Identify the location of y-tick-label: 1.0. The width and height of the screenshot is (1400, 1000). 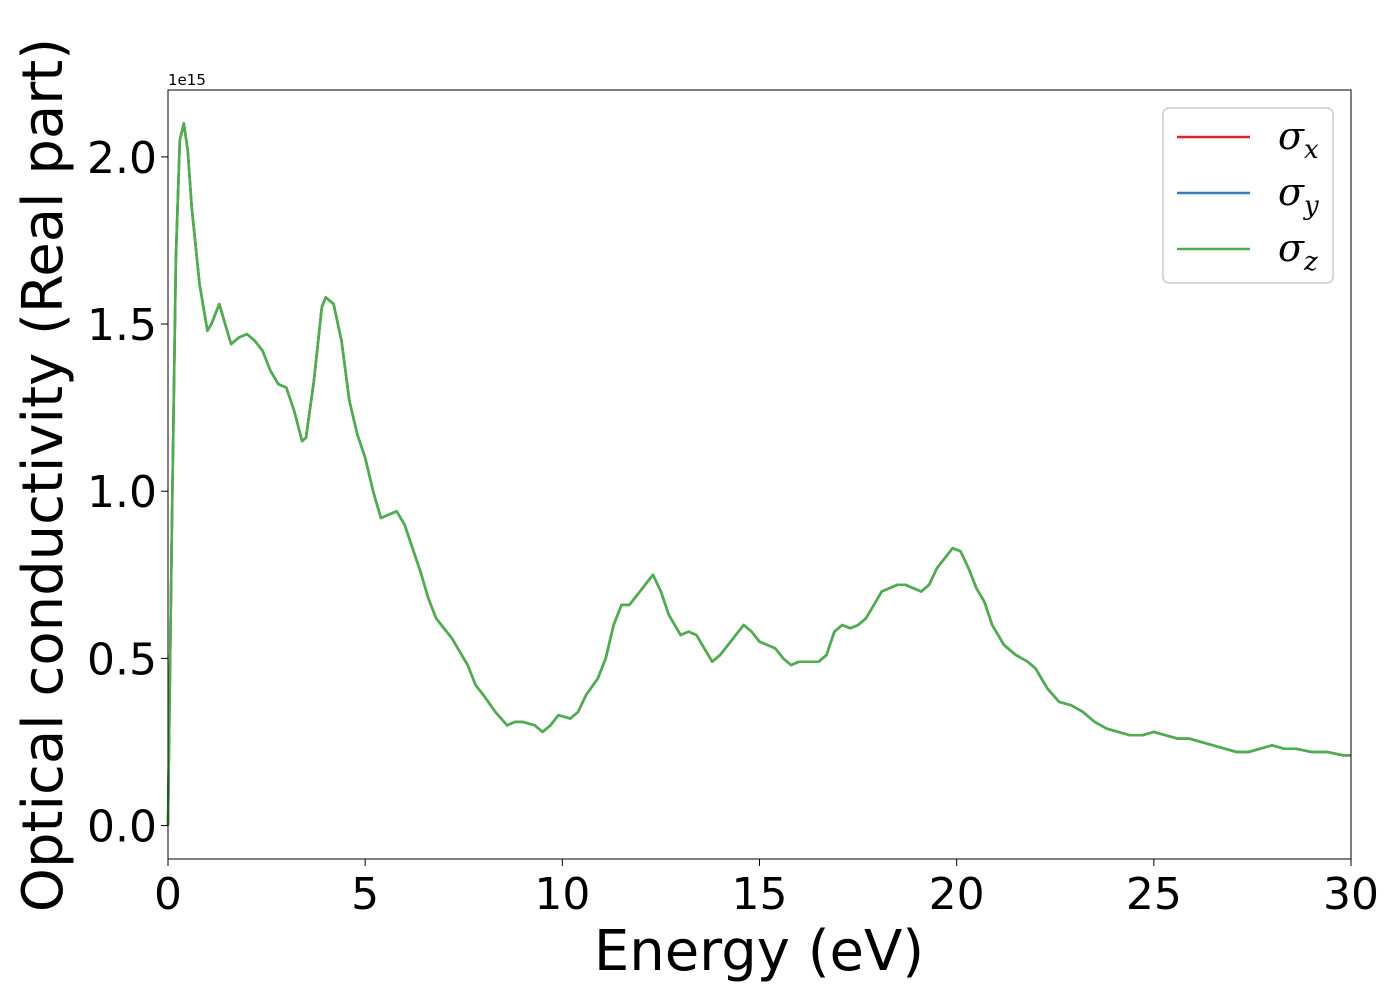
(122, 492).